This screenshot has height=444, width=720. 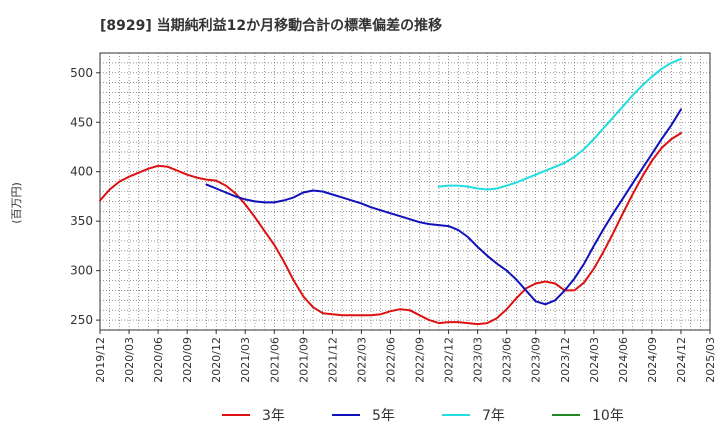 What do you see at coordinates (273, 416) in the screenshot?
I see `legend-label-3年: 3年` at bounding box center [273, 416].